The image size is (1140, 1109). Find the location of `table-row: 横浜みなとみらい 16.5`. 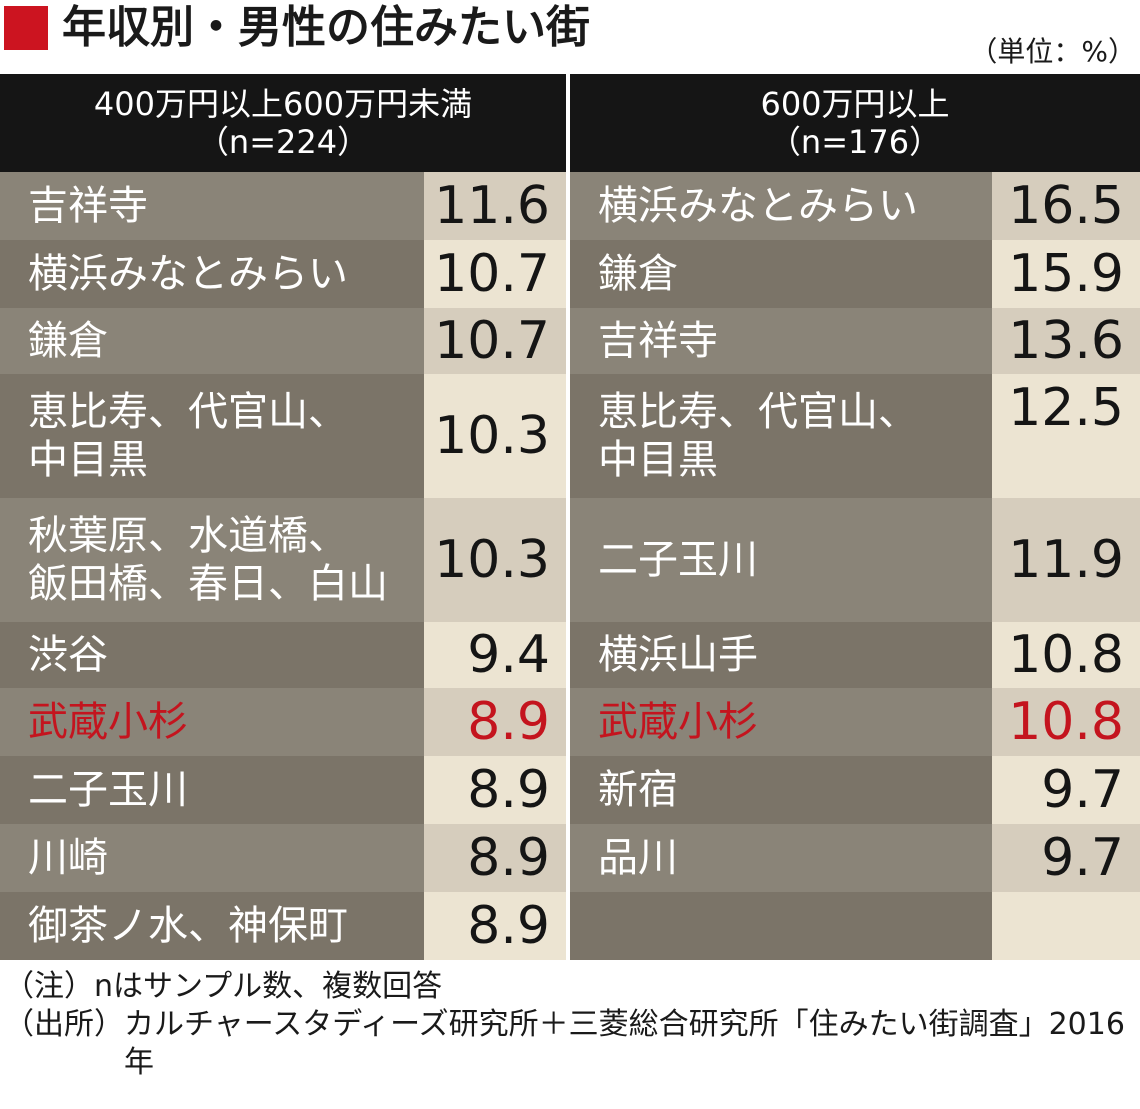

table-row: 横浜みなとみらい 16.5 is located at coordinates (855, 206).